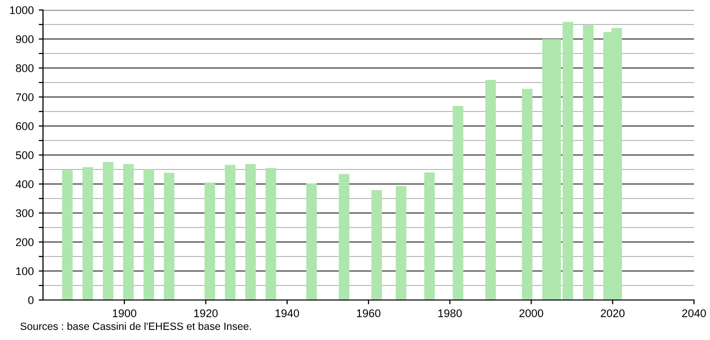 The width and height of the screenshot is (710, 340). Describe the element at coordinates (368, 313) in the screenshot. I see `x-tick-label: 1960` at that location.